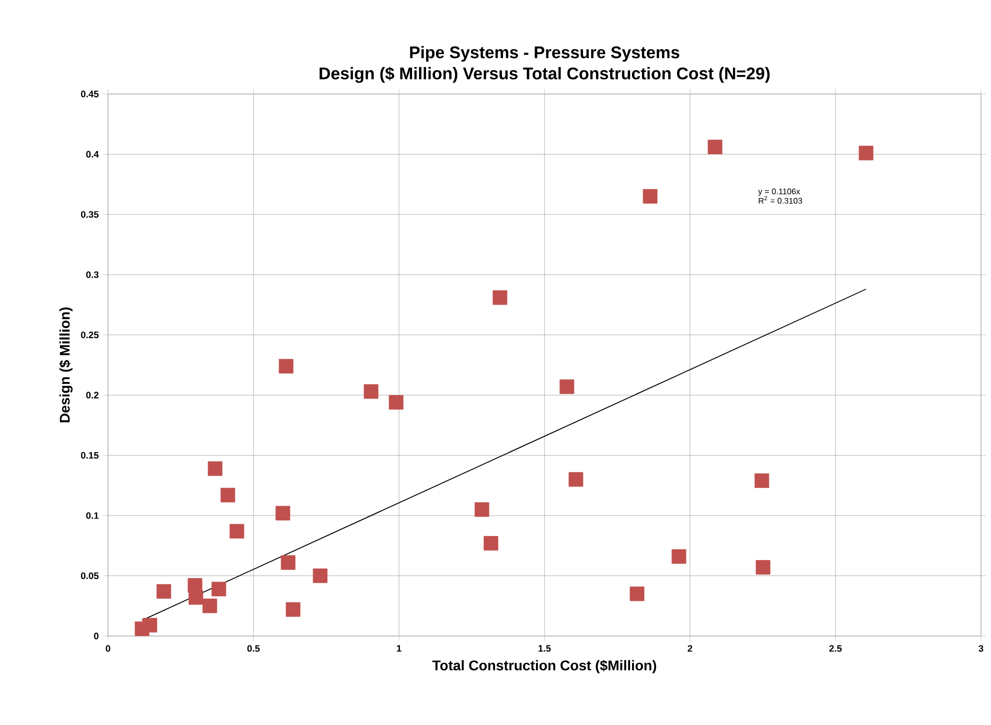 This screenshot has width=991, height=725. What do you see at coordinates (108, 648) in the screenshot?
I see `x-tick-label: 0` at bounding box center [108, 648].